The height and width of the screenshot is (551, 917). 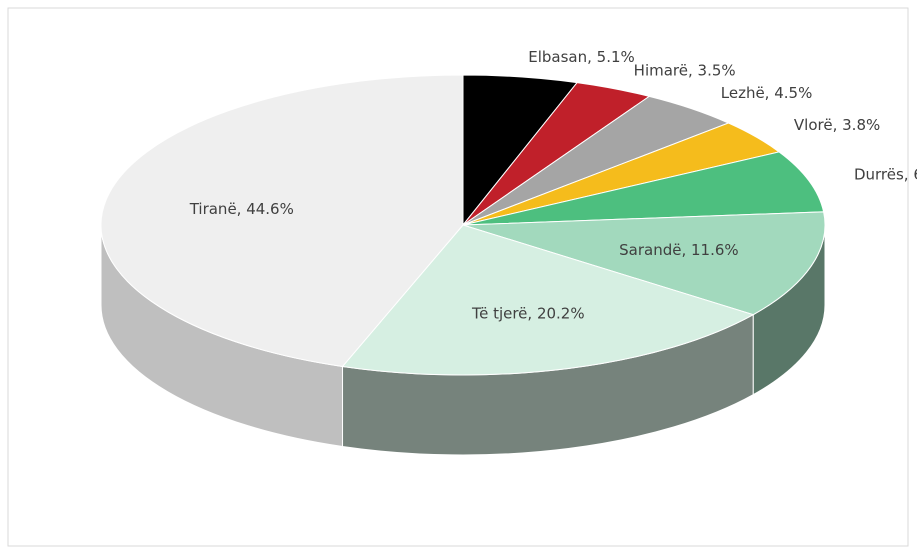 I want to click on data-label: Të tjerë, 20.2%, so click(x=528, y=313).